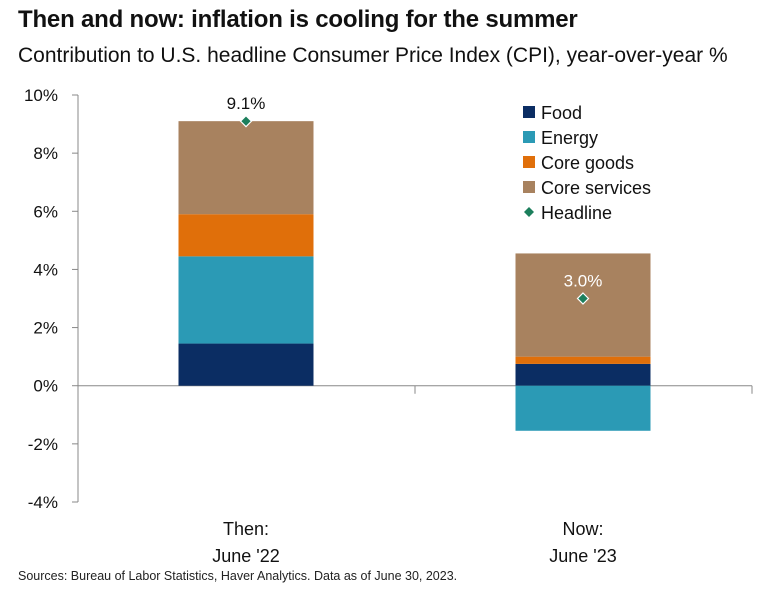 The image size is (770, 595). Describe the element at coordinates (45, 269) in the screenshot. I see `y-tick-label: 4%` at that location.